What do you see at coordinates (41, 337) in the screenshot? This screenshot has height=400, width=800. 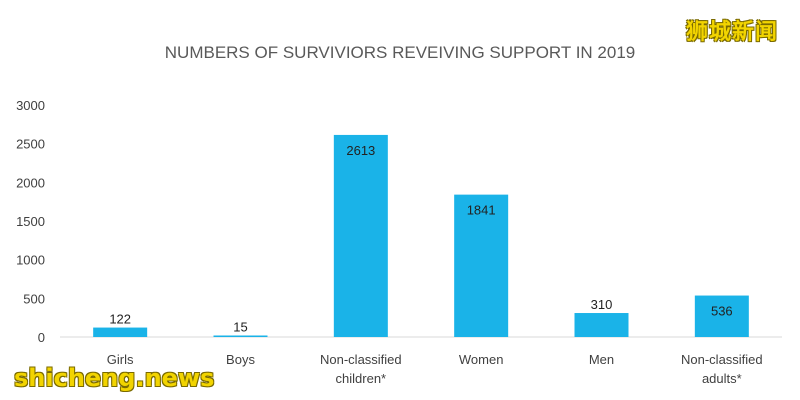 I see `y-tick-label: 0` at bounding box center [41, 337].